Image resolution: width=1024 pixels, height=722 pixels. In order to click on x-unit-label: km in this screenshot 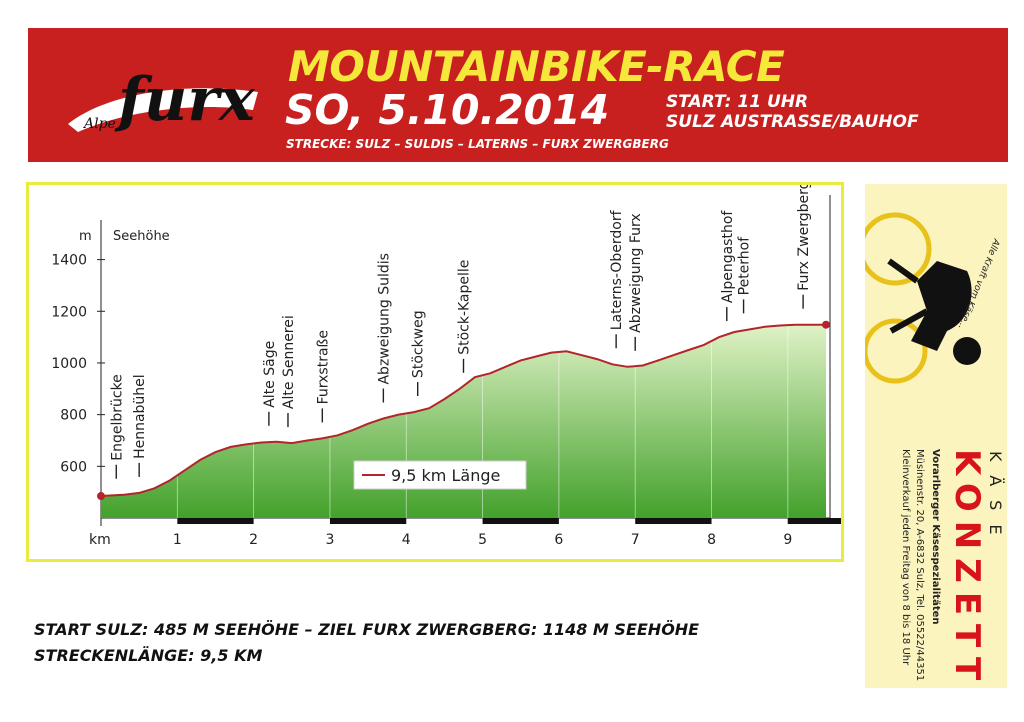, I will do `click(100, 540)`.